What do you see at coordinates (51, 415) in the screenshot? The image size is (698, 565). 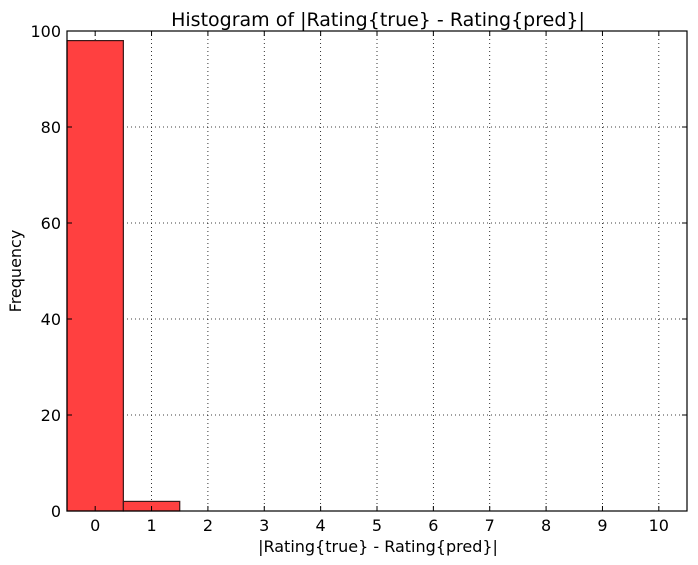 I see `y-tick-label: 20` at bounding box center [51, 415].